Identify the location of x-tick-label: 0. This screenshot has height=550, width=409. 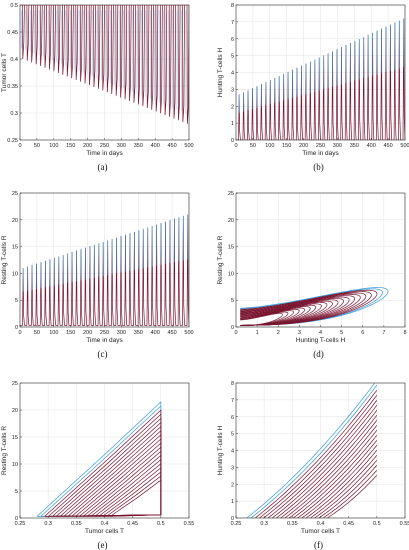
(235, 333).